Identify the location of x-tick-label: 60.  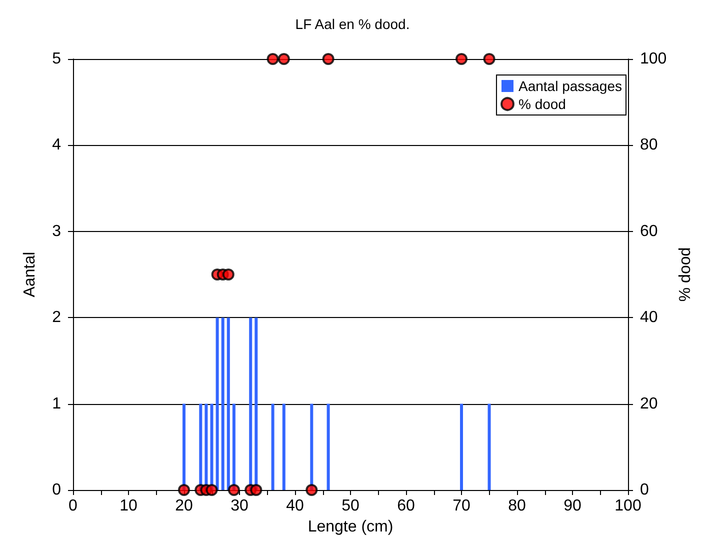
(406, 506).